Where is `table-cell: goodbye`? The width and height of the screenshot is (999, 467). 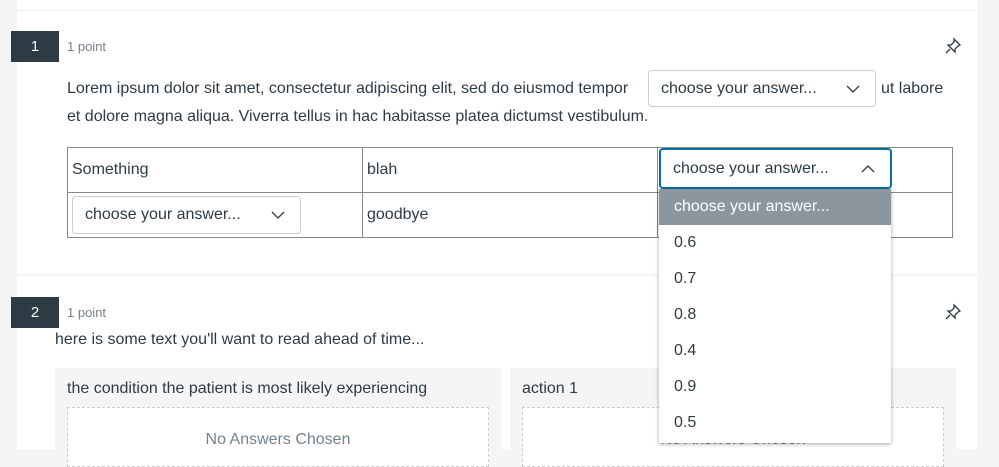 table-cell: goodbye is located at coordinates (510, 215).